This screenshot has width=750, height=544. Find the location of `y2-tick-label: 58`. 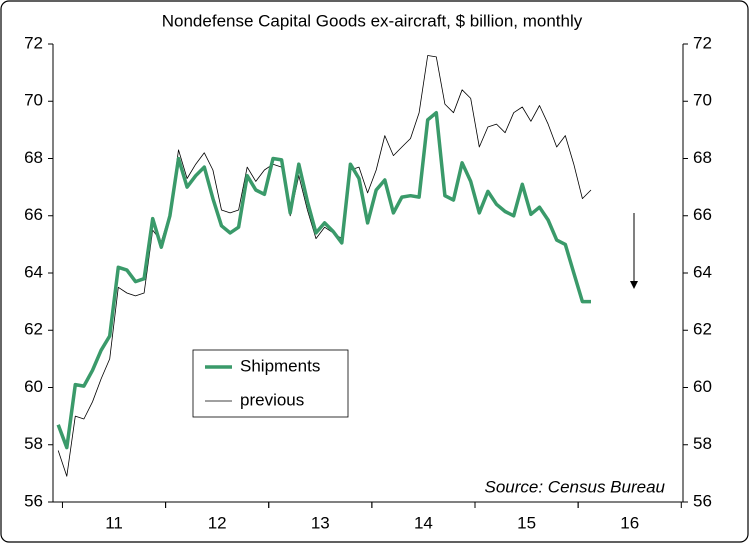

y2-tick-label: 58 is located at coordinates (702, 443).